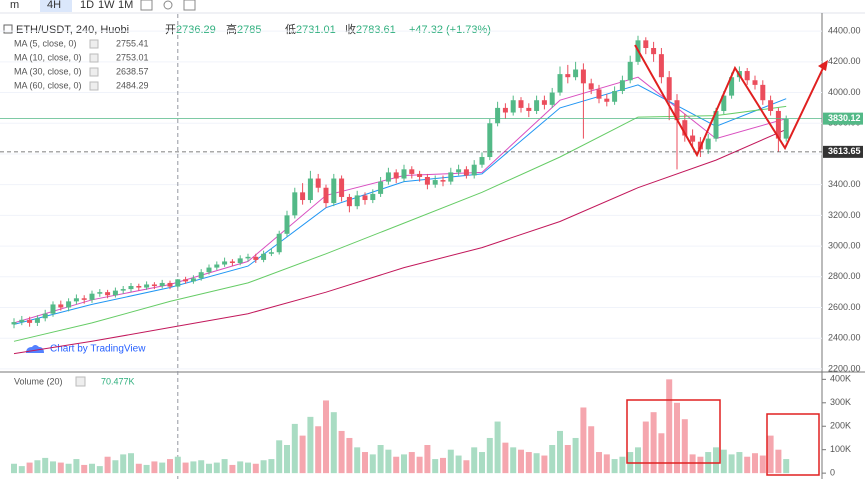  Describe the element at coordinates (843, 118) in the screenshot. I see `price-tag` at that location.